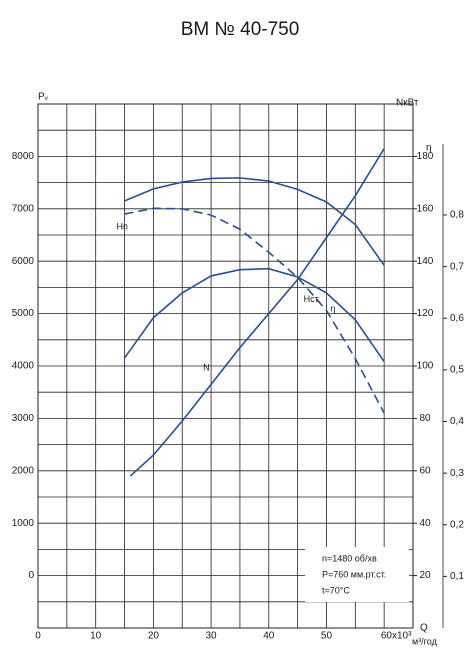  I want to click on y2-tick-label: 100, so click(425, 366).